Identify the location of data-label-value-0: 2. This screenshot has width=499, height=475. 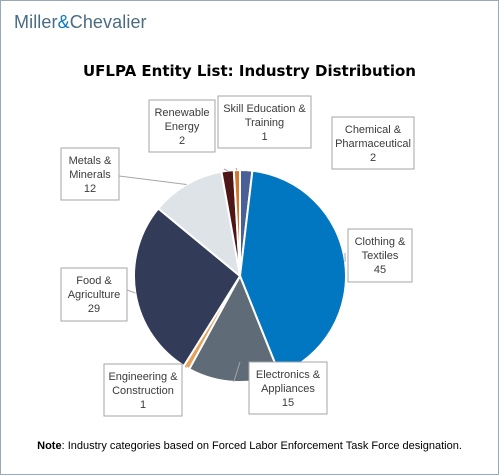
(373, 158).